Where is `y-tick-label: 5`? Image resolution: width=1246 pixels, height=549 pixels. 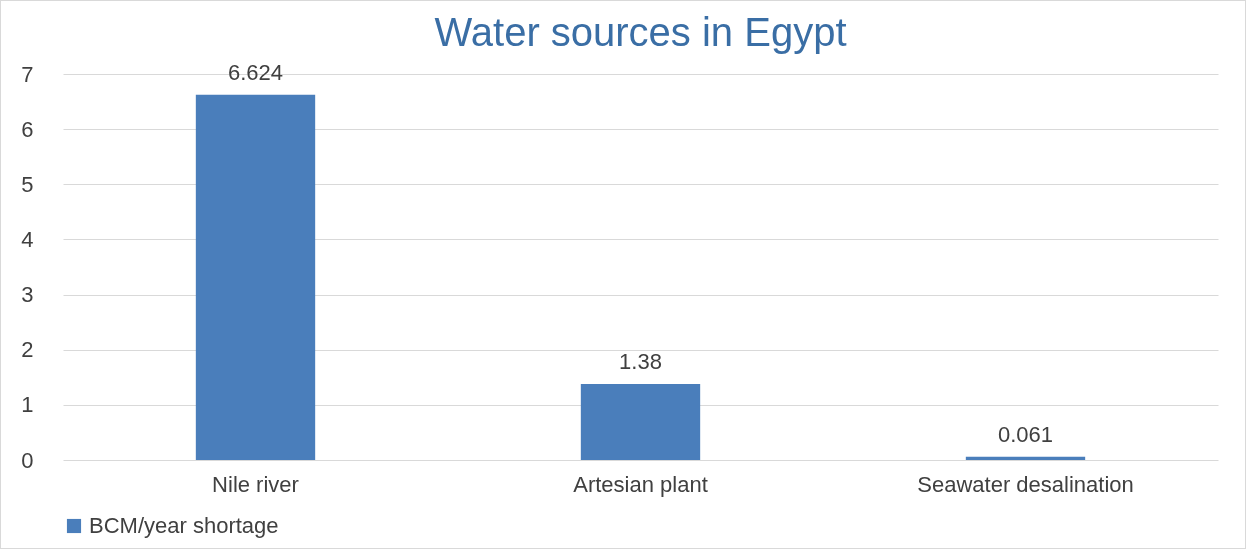
y-tick-label: 5 is located at coordinates (27, 184).